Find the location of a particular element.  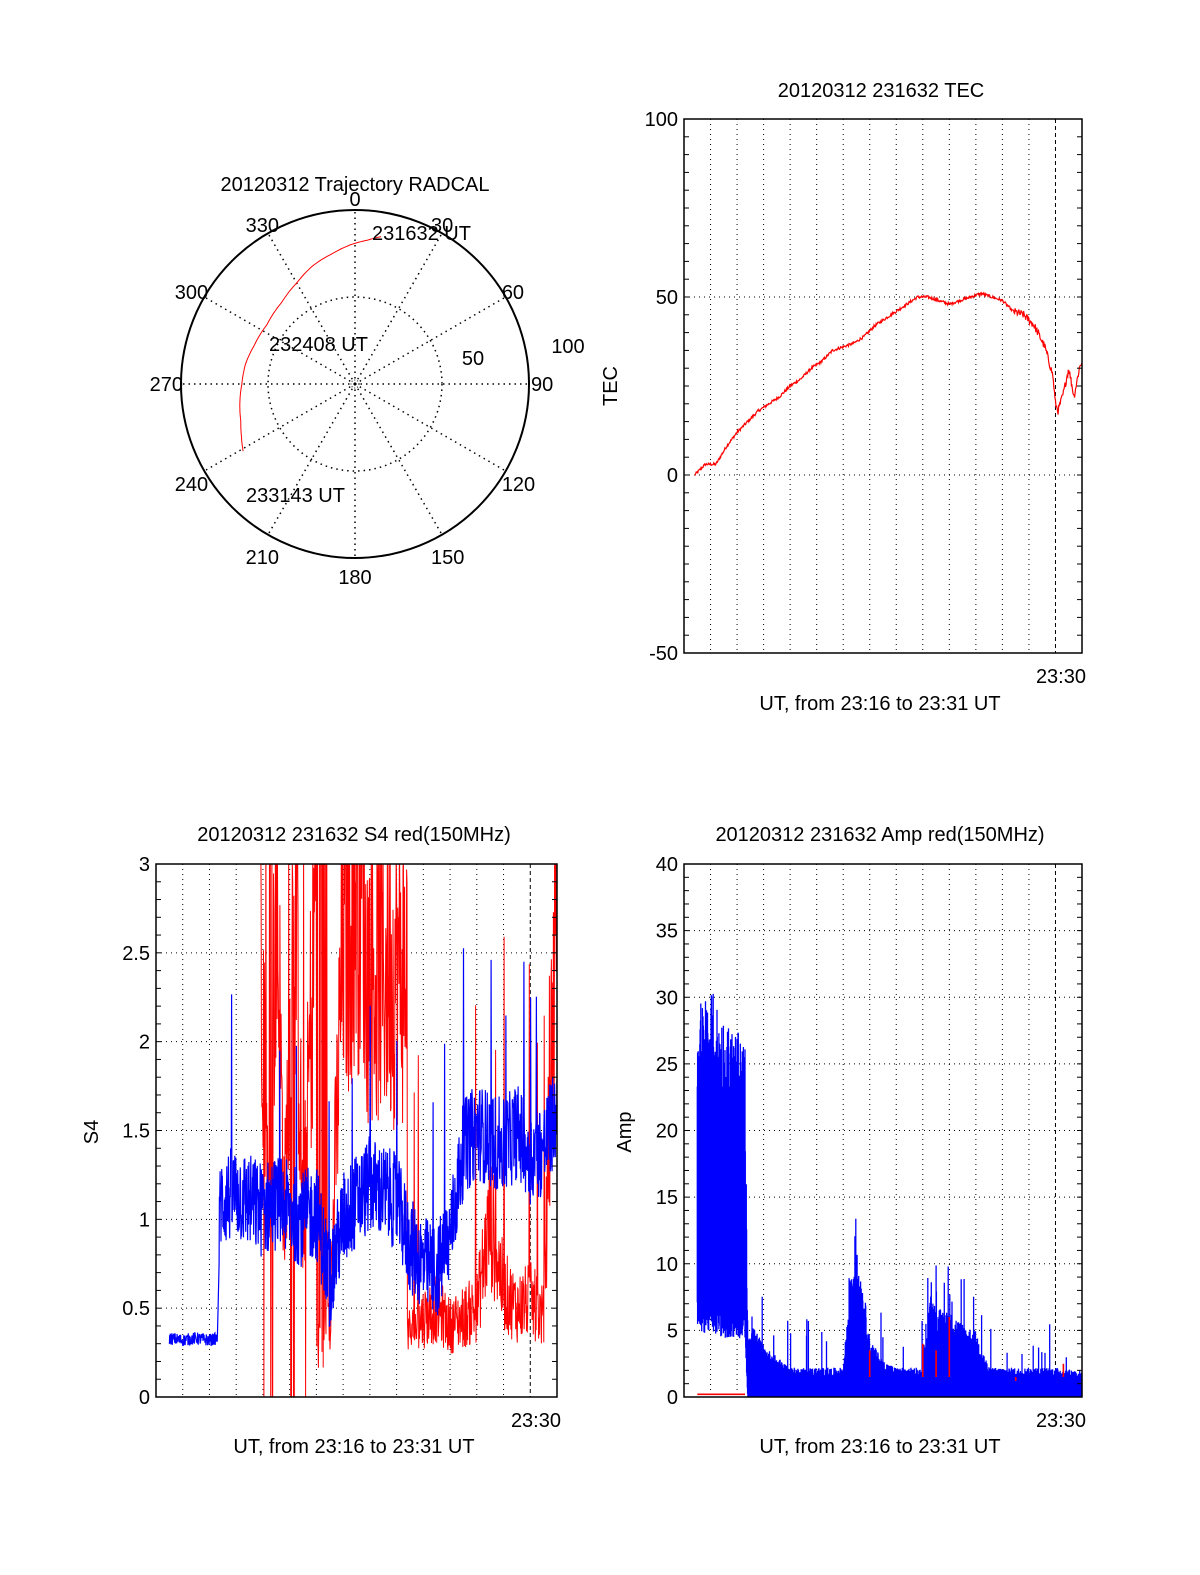

polar-angle-label-330: 330 is located at coordinates (262, 226).